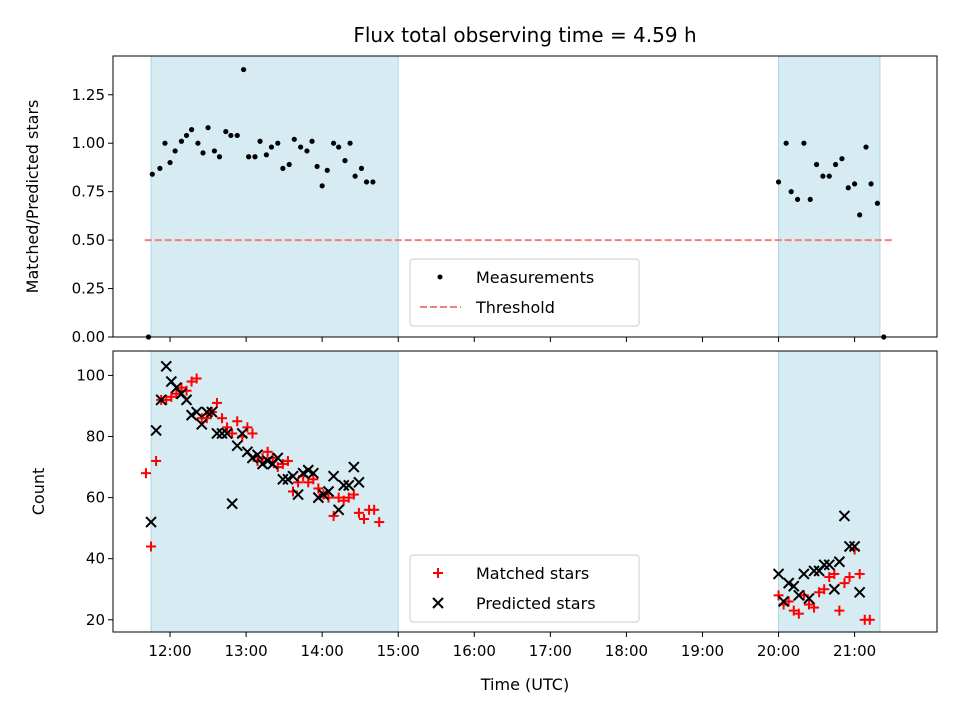  I want to click on top-legend-box, so click(524, 292).